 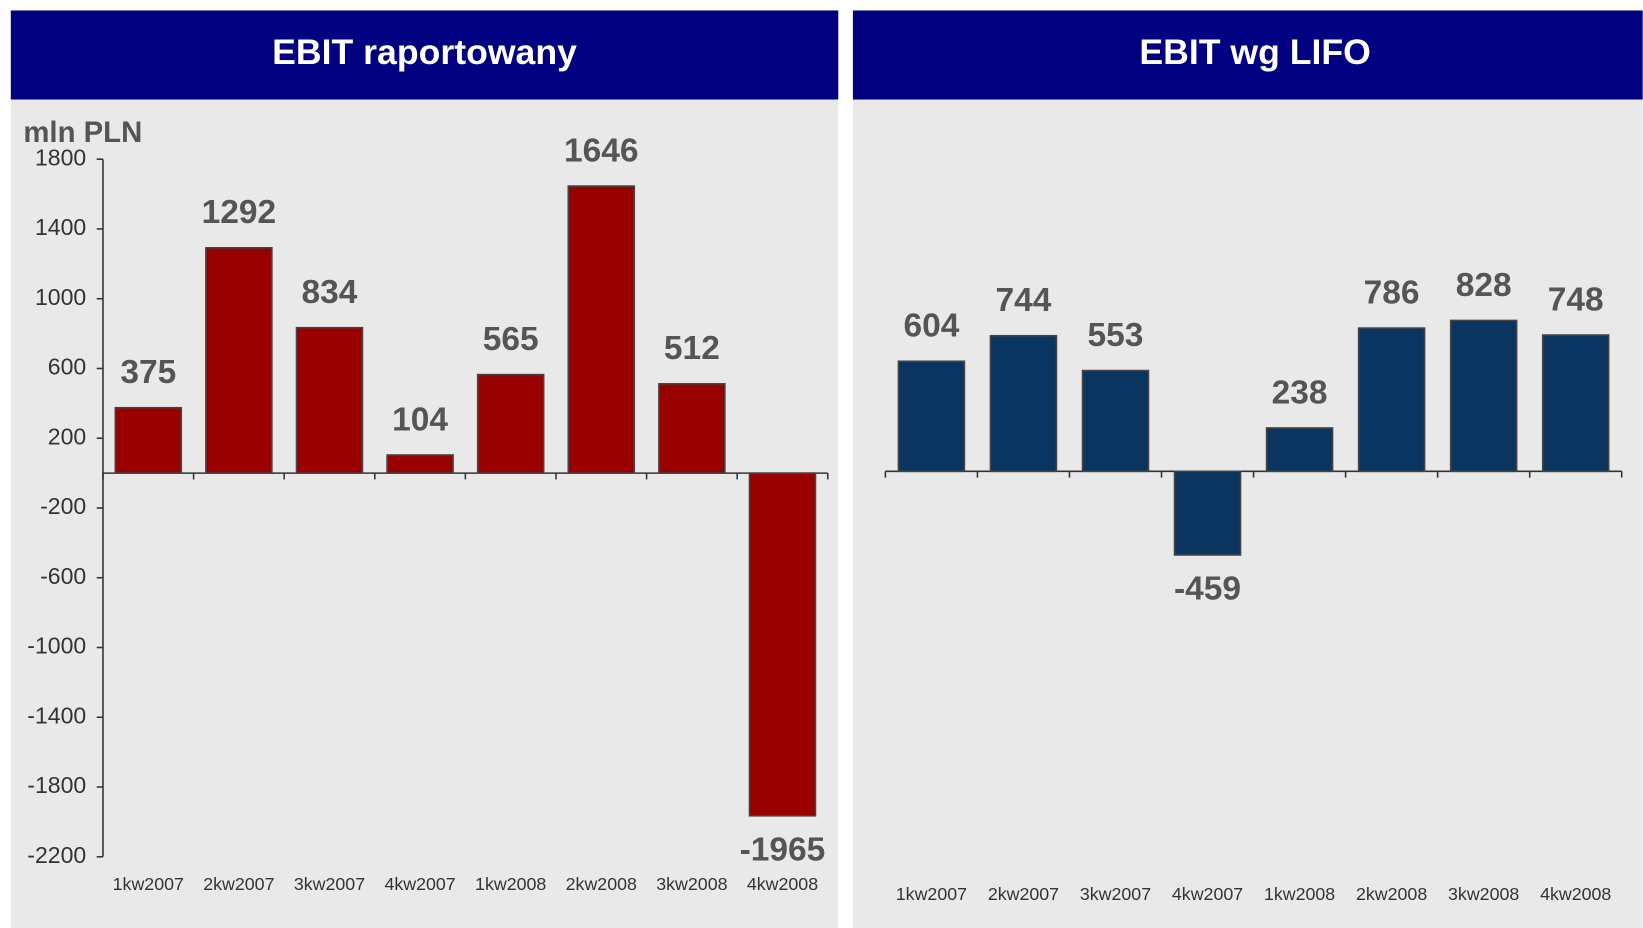 What do you see at coordinates (692, 348) in the screenshot?
I see `data-label: 512` at bounding box center [692, 348].